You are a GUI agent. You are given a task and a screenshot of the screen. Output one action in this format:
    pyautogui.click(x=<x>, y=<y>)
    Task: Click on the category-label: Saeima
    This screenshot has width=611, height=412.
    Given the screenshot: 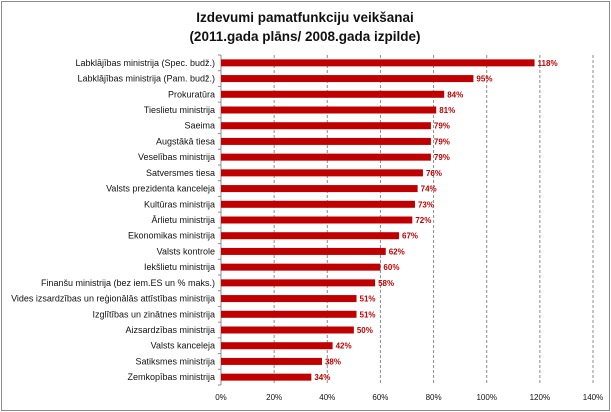 What is the action you would take?
    pyautogui.click(x=199, y=126)
    